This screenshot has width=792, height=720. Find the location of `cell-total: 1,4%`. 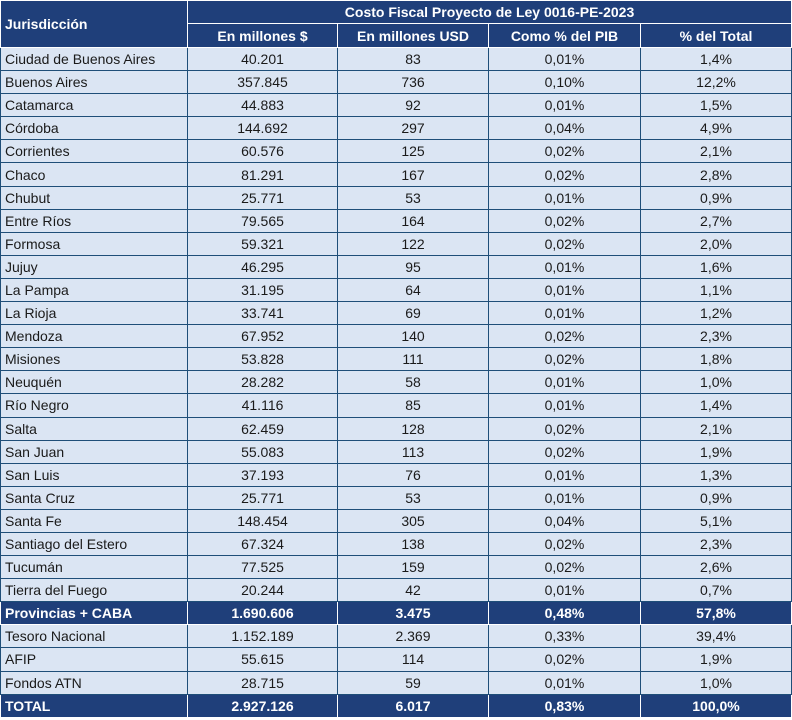

cell-total: 1,4% is located at coordinates (715, 405).